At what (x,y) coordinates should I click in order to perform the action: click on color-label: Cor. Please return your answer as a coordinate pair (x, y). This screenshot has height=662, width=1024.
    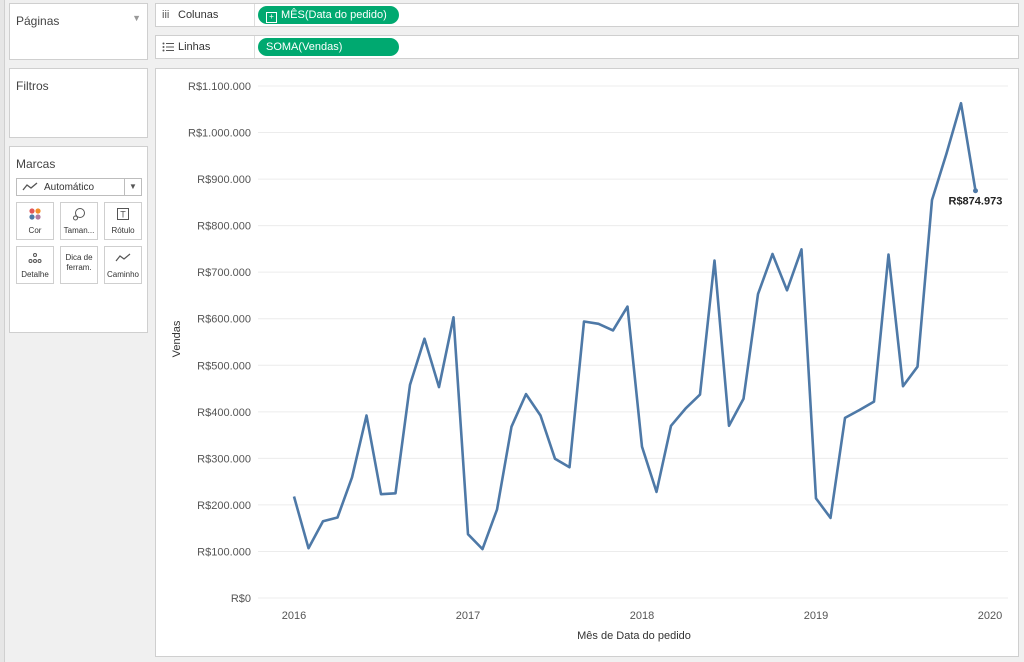
    Looking at the image, I should click on (35, 230).